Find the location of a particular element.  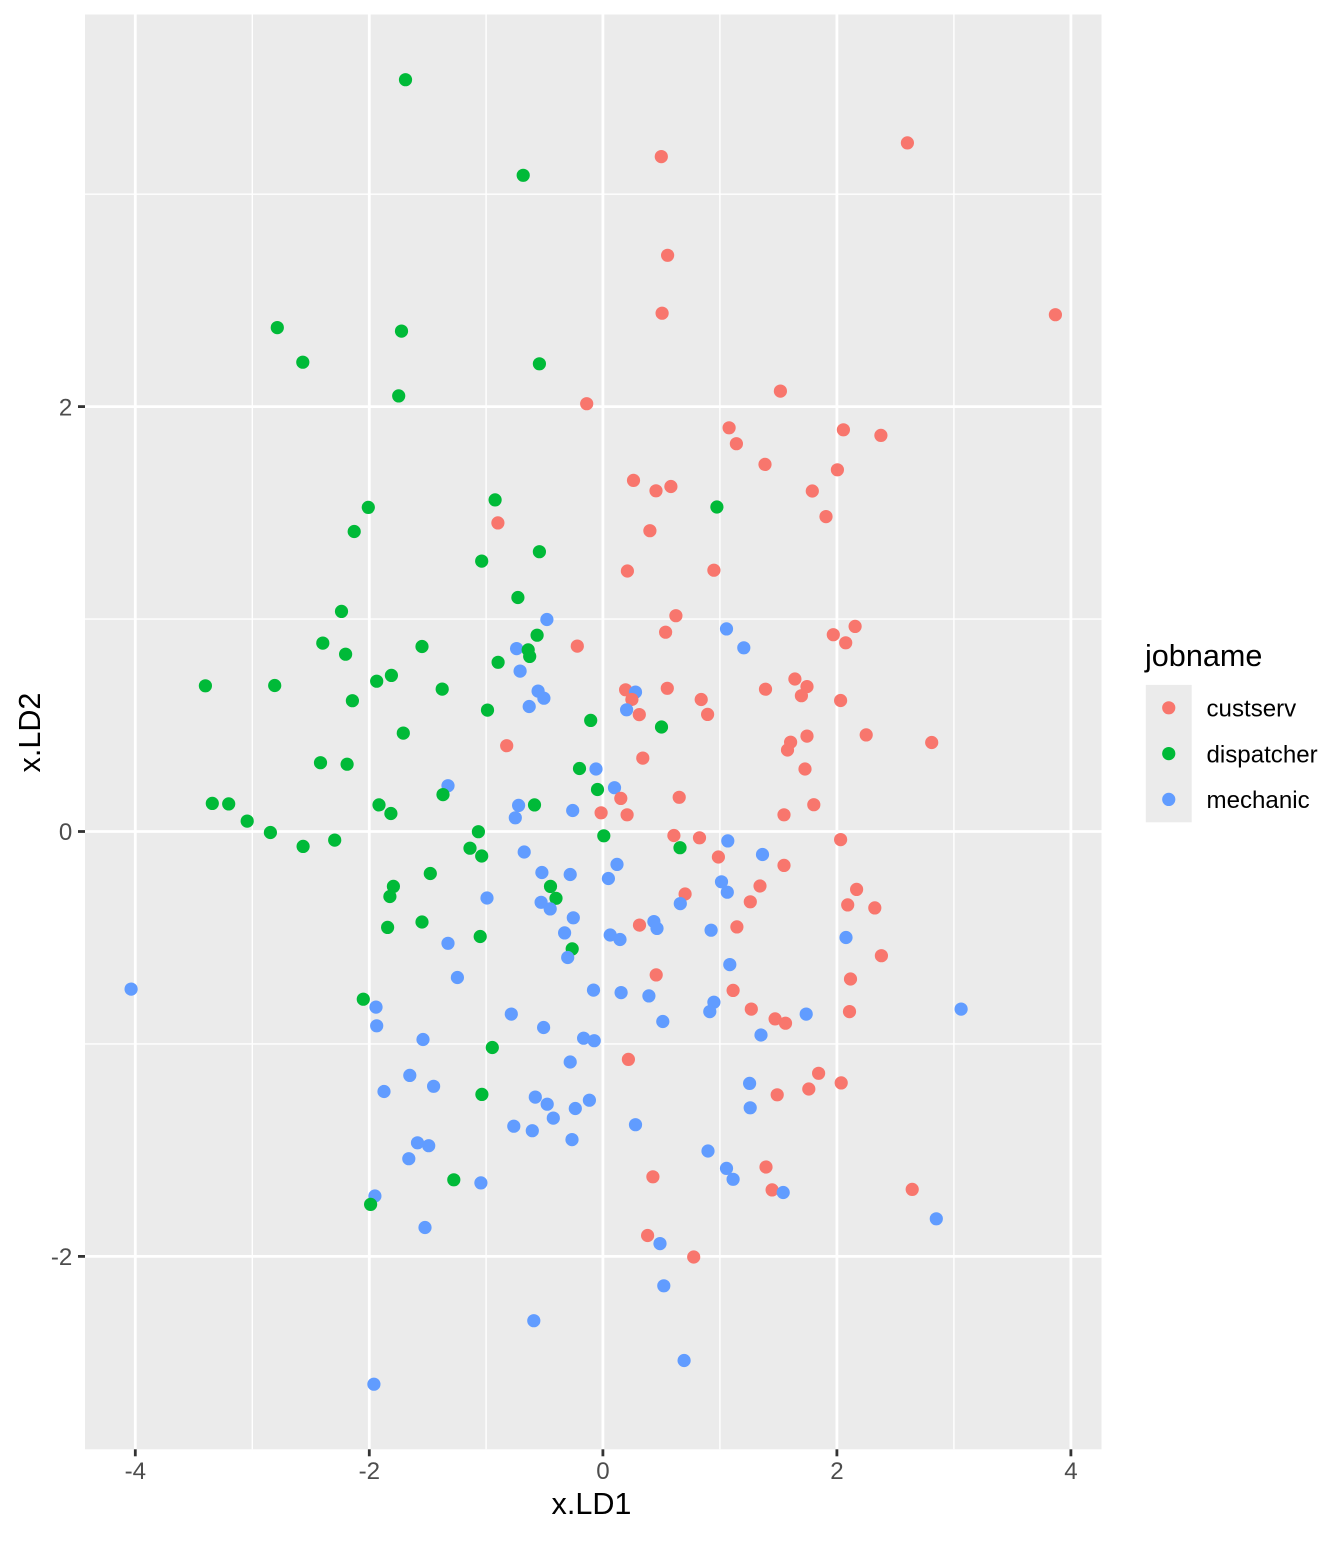

svg-text: mechanic is located at coordinates (1258, 800).